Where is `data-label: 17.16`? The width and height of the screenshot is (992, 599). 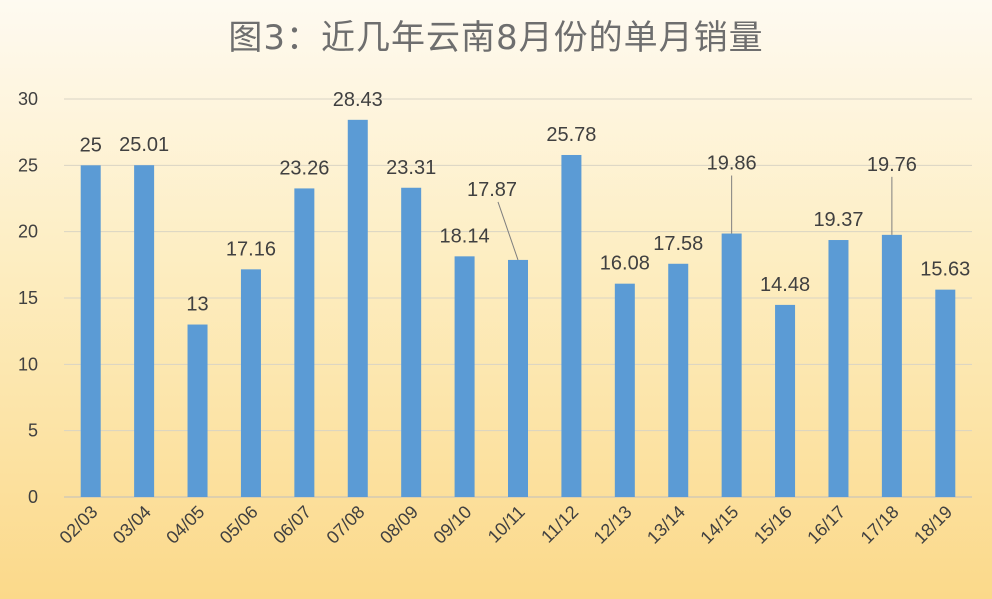 data-label: 17.16 is located at coordinates (251, 249).